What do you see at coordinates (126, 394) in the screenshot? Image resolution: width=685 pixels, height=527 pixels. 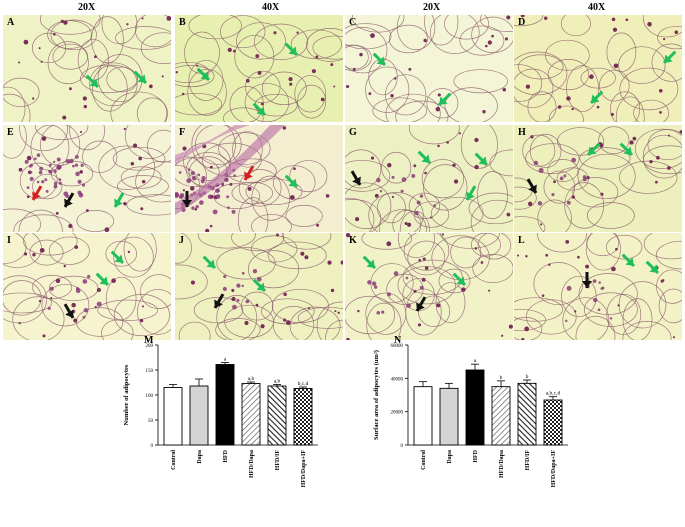 I see `y-axis-label: Number of adipocytes` at bounding box center [126, 394].